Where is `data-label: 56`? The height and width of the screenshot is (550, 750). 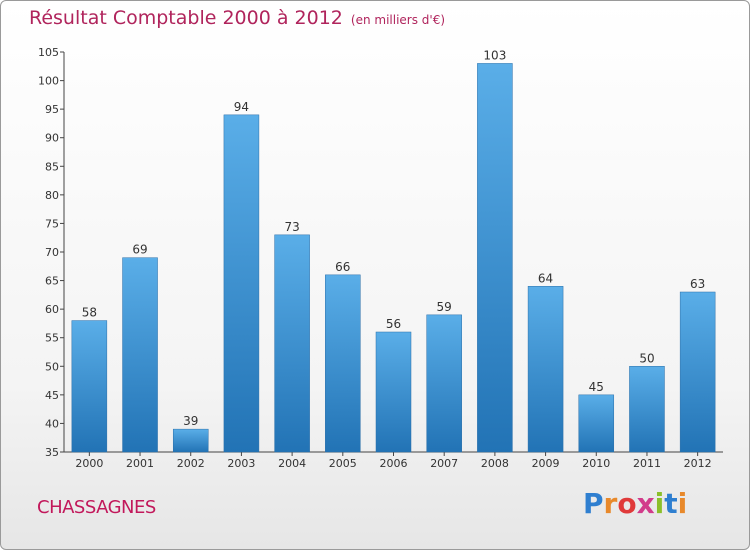 data-label: 56 is located at coordinates (393, 324).